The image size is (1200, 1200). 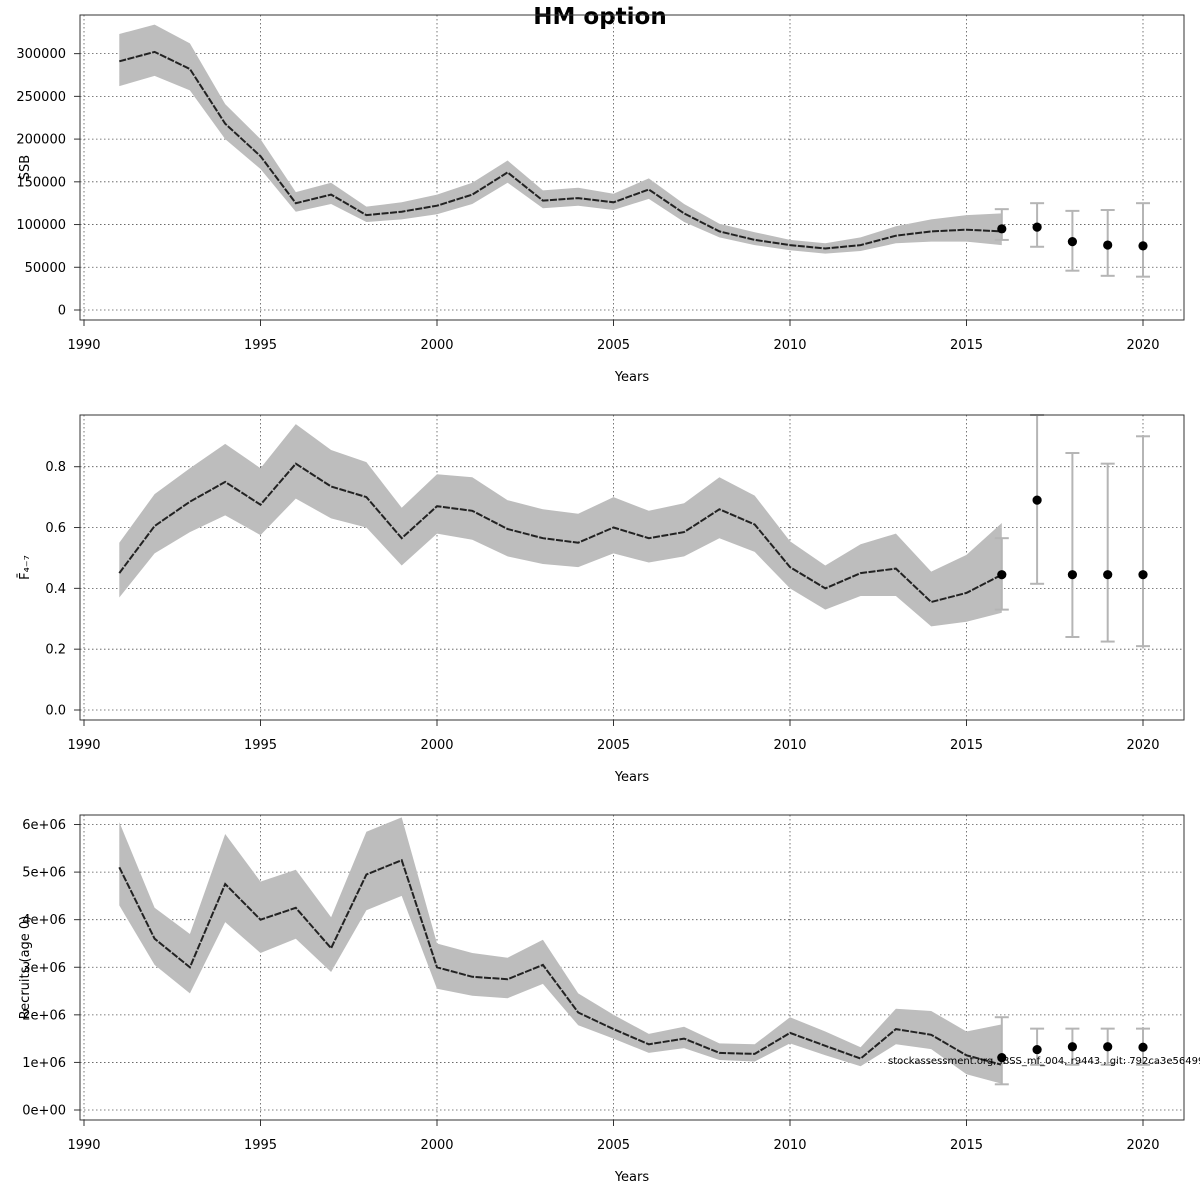 What do you see at coordinates (55, 711) in the screenshot?
I see `y-tick-label: 0.0` at bounding box center [55, 711].